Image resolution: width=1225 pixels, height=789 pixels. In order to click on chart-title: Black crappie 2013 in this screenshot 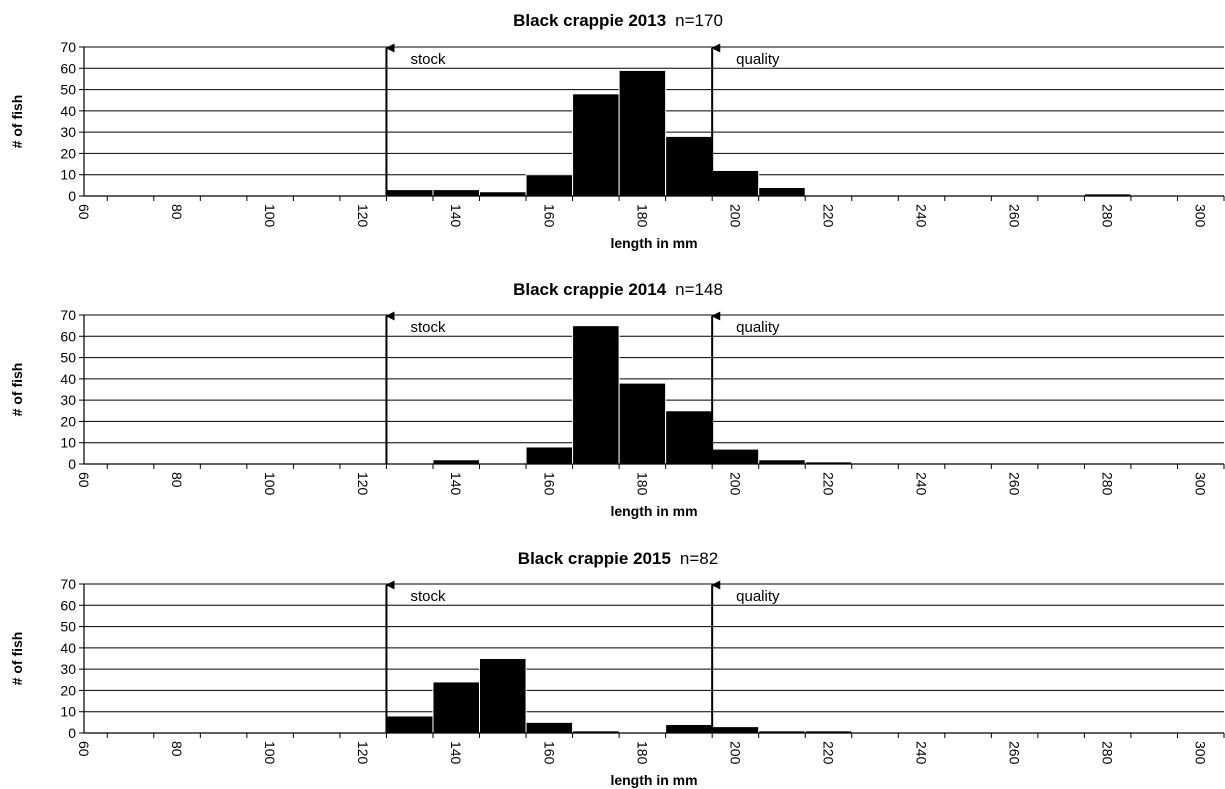, I will do `click(589, 20)`.